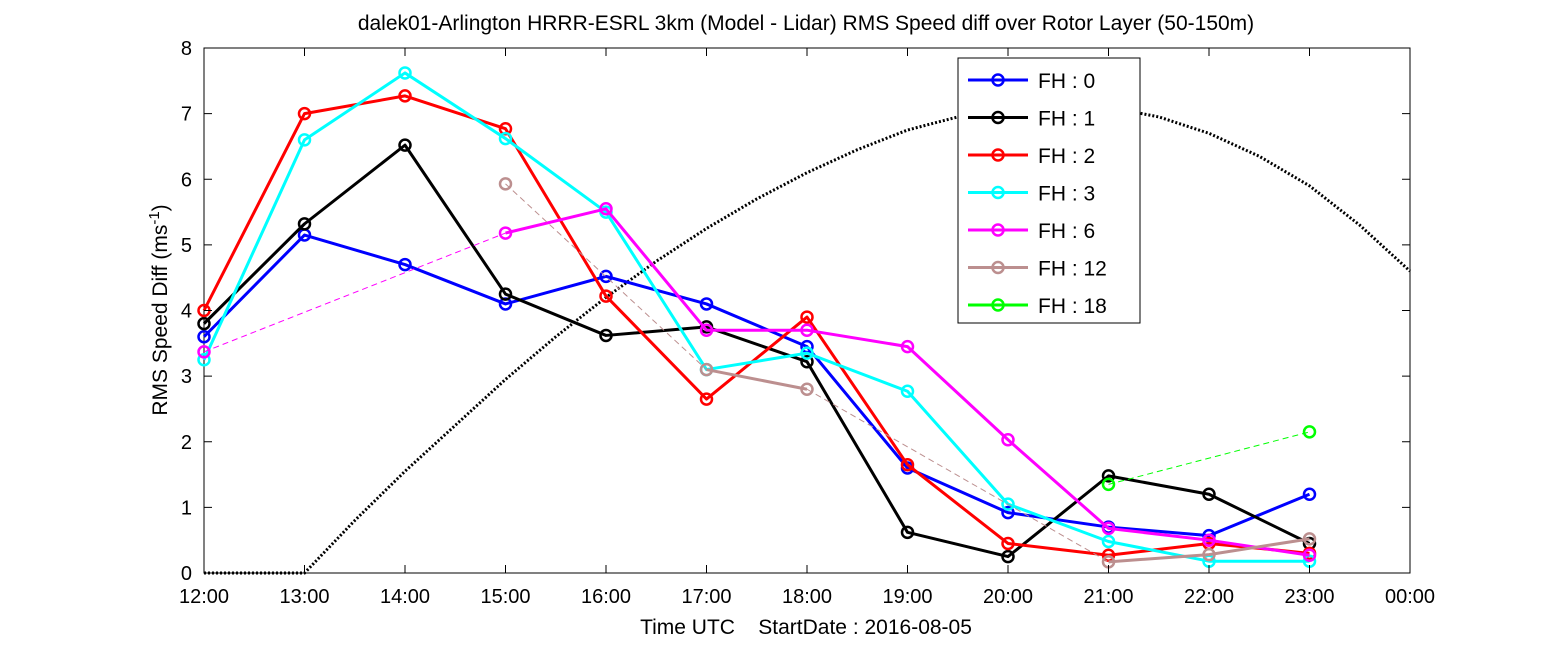  What do you see at coordinates (706, 597) in the screenshot?
I see `x-tick-label: 17:00` at bounding box center [706, 597].